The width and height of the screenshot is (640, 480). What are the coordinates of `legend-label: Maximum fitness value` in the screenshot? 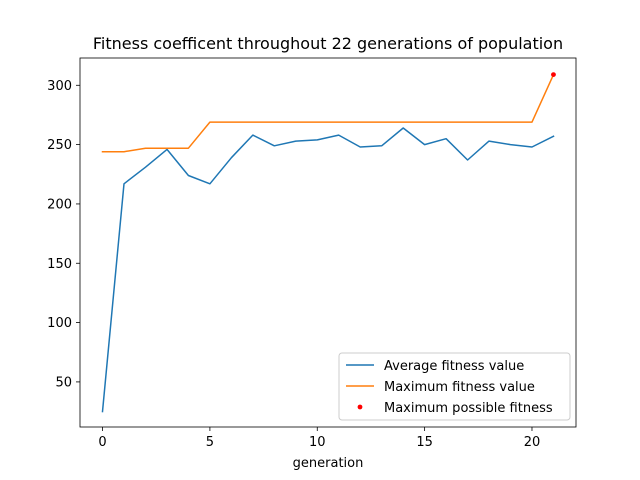 It's located at (459, 387).